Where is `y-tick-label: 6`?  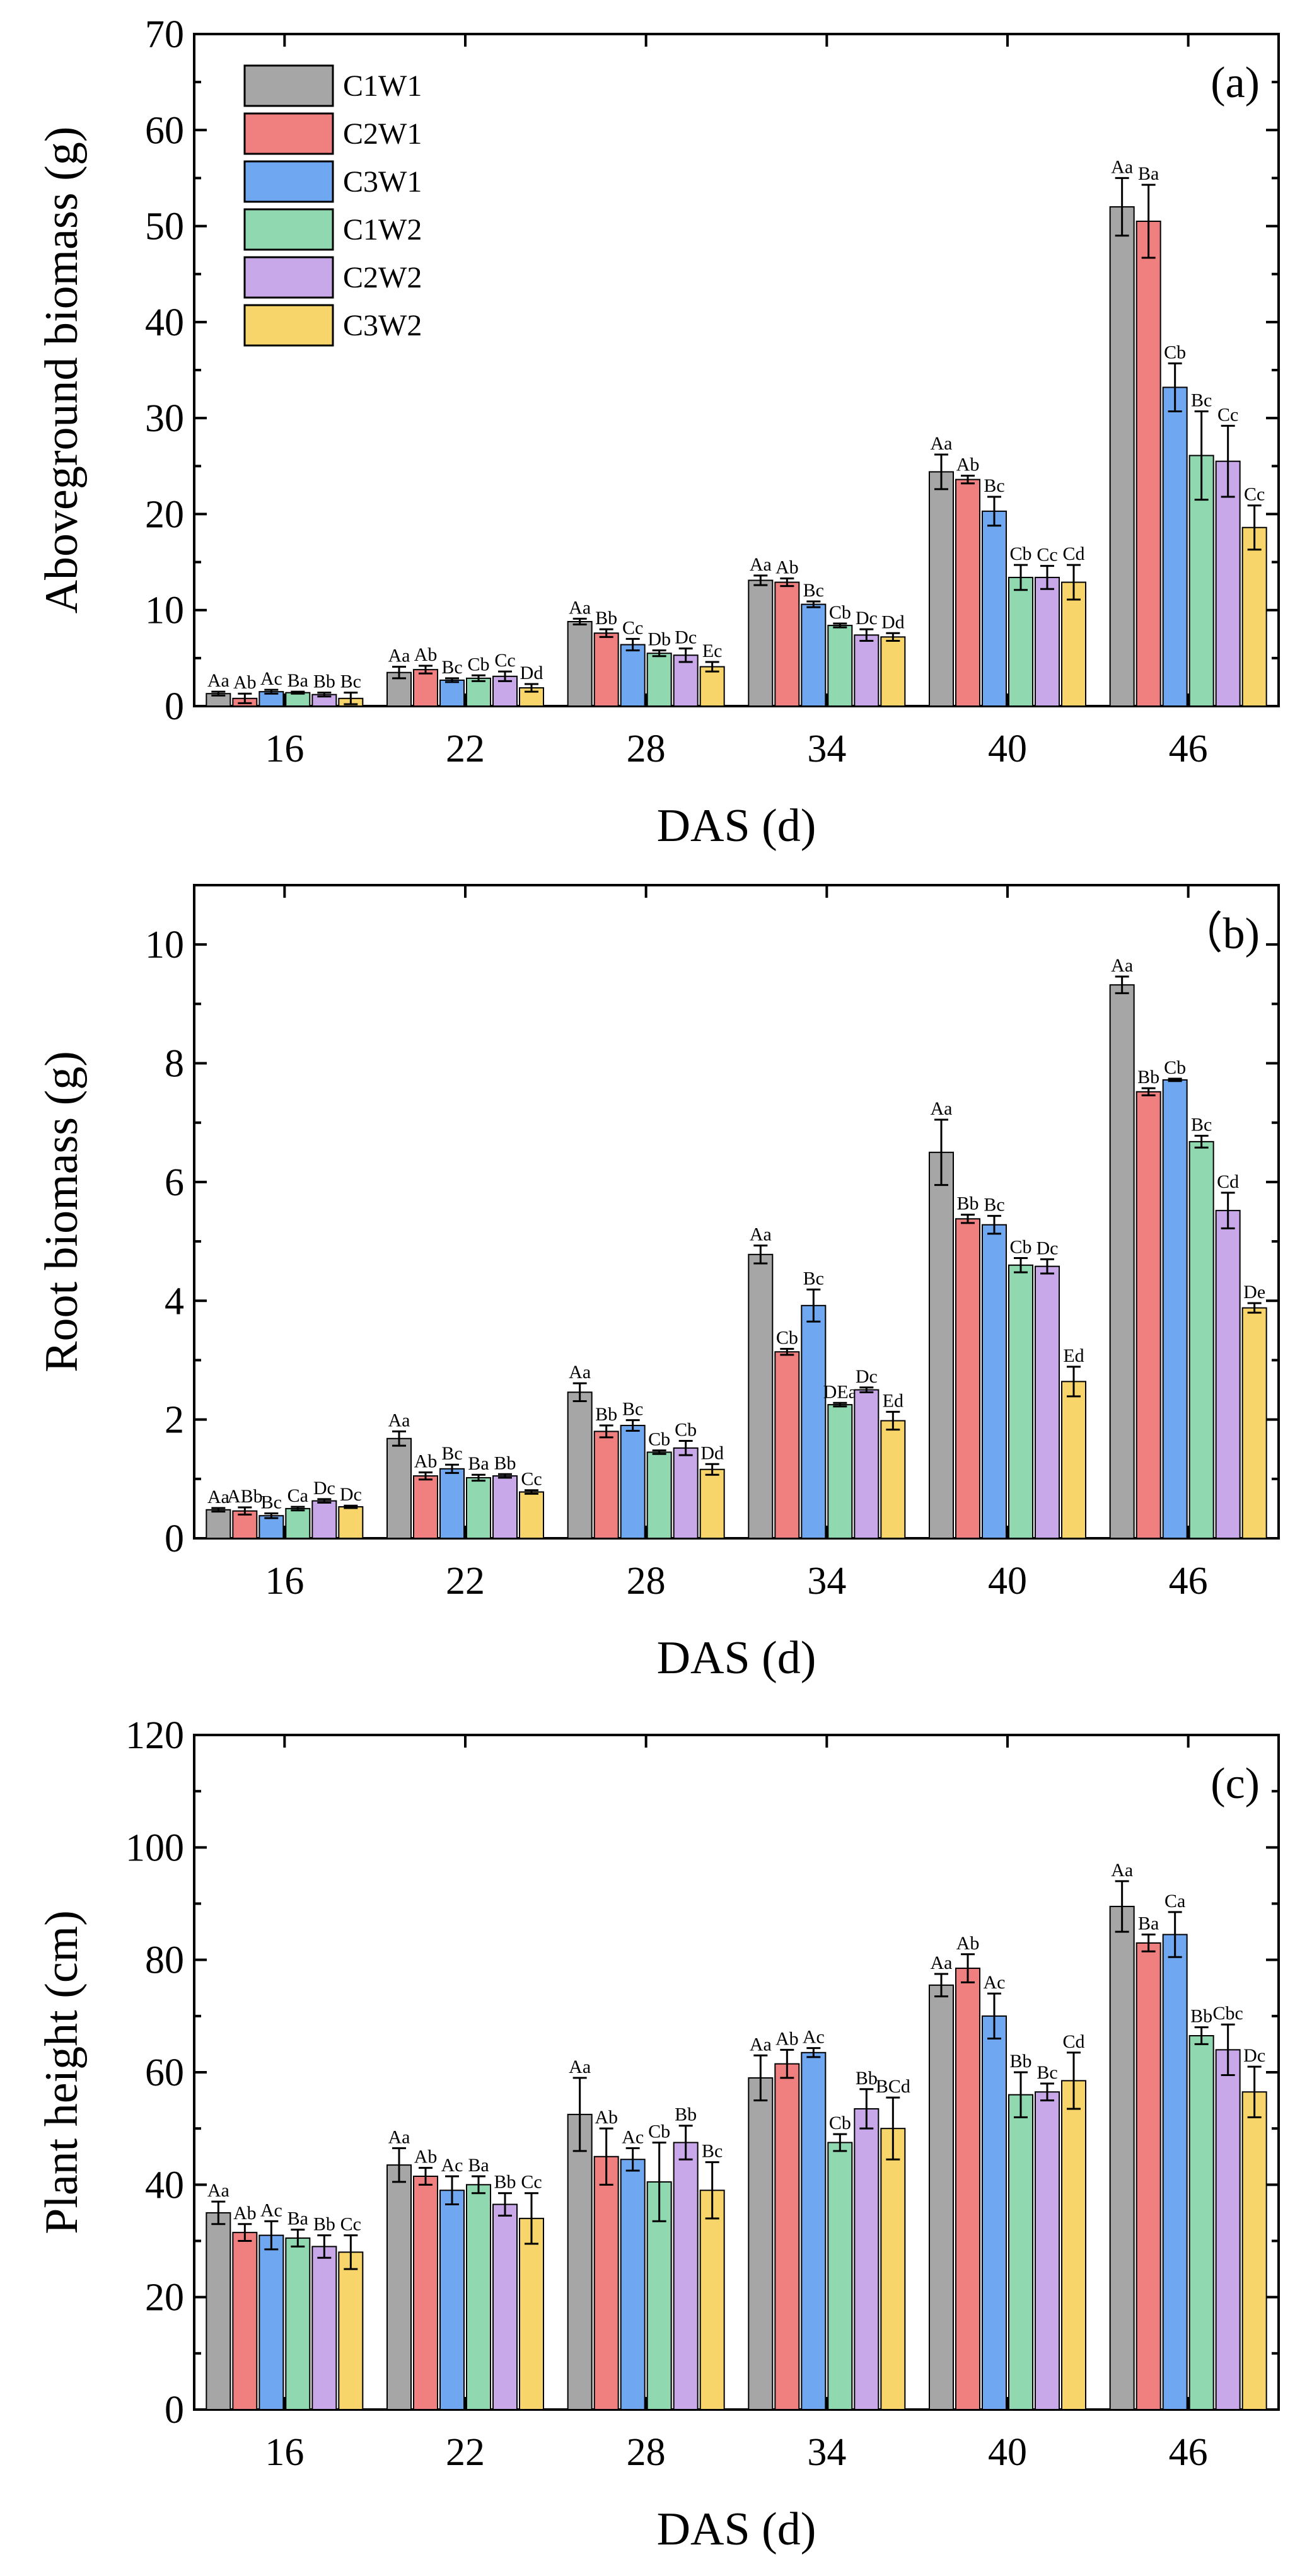 y-tick-label: 6 is located at coordinates (174, 1182).